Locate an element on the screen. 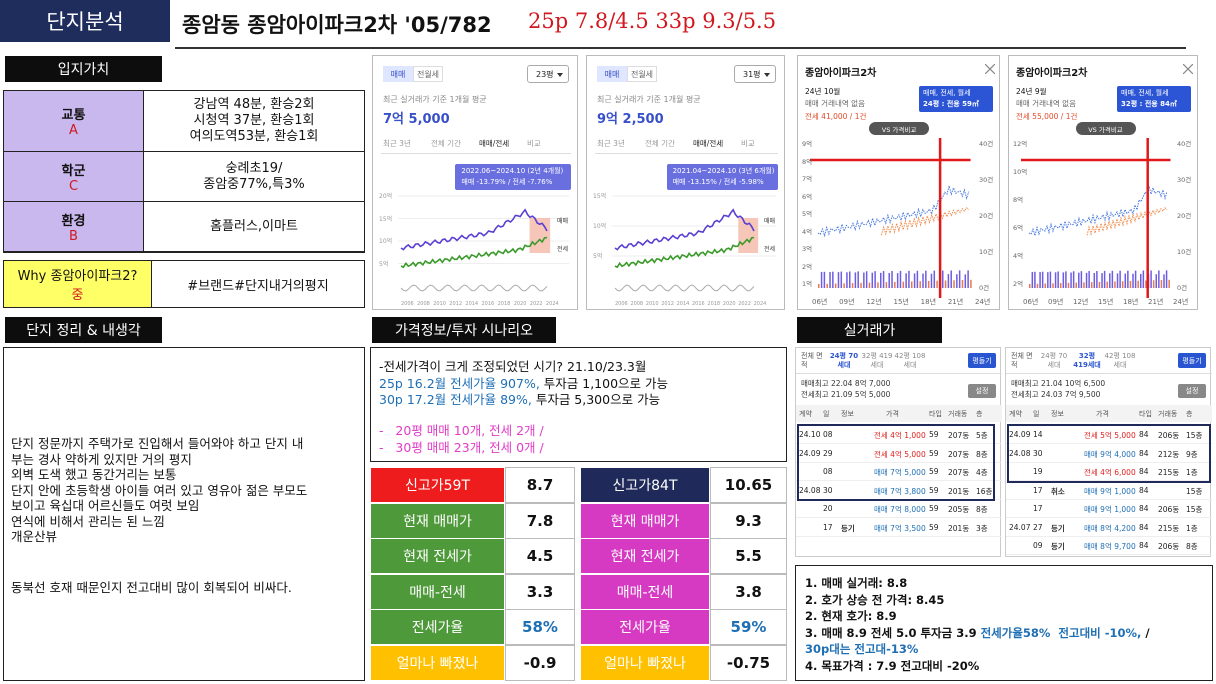 This screenshot has width=1216, height=684. x-tick-label: 09년 is located at coordinates (847, 302).